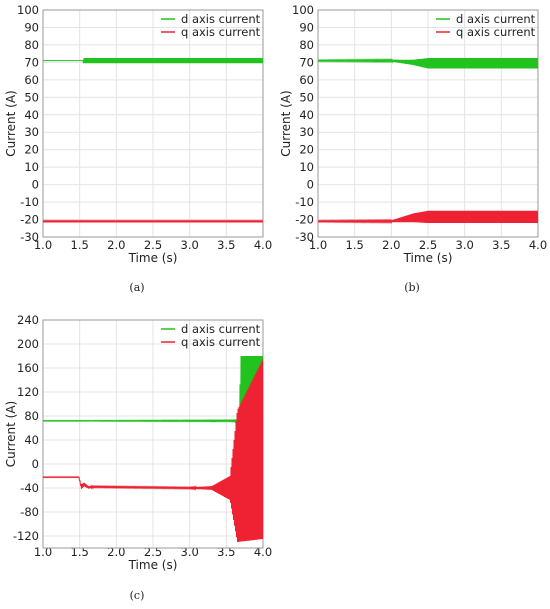 This screenshot has width=550, height=609. I want to click on y-tick-label: 160, so click(28, 368).